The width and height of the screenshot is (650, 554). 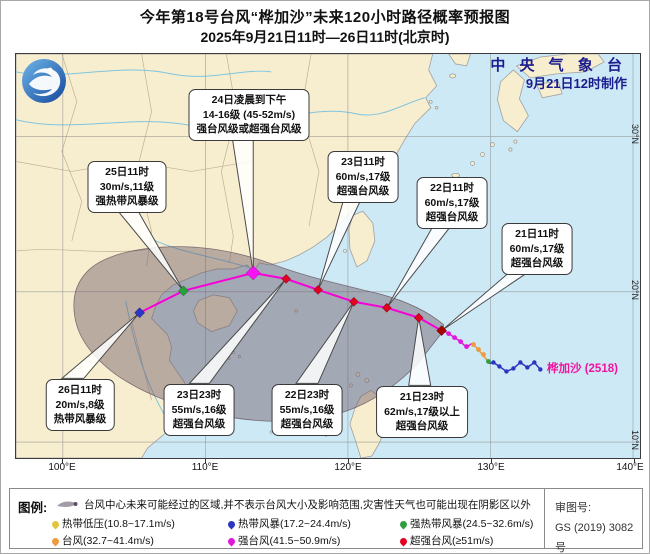 What do you see at coordinates (544, 518) in the screenshot?
I see `legend-divider` at bounding box center [544, 518].